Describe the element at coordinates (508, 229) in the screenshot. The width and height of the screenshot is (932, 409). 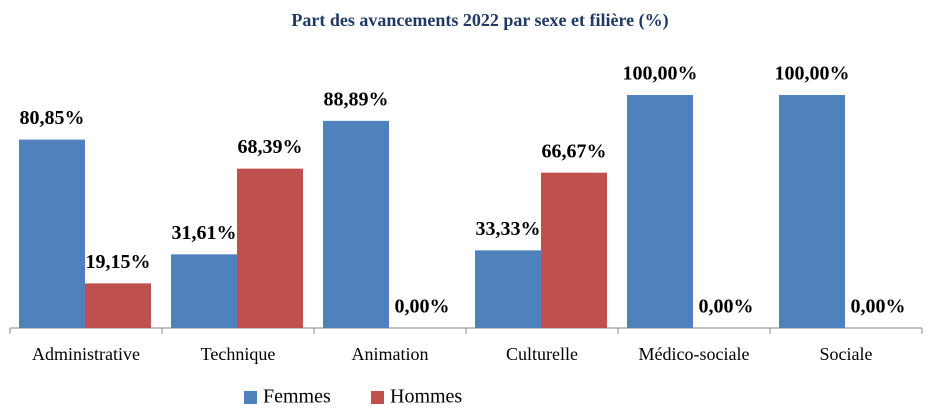
I see `value-label: 33,33%` at that location.